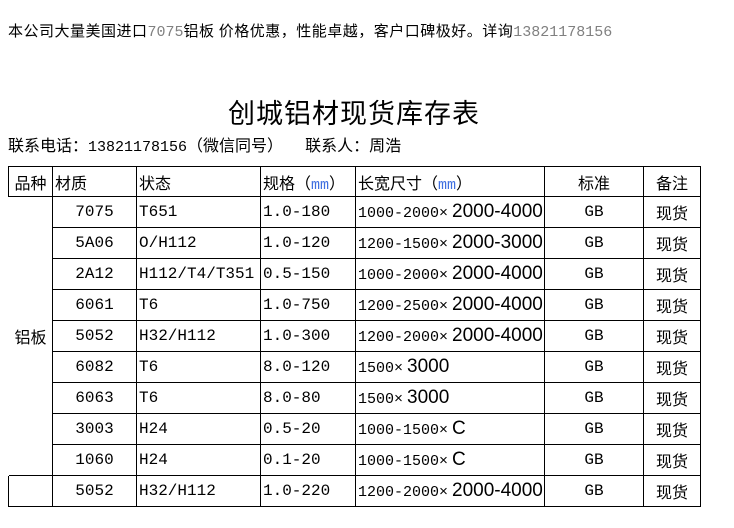 The width and height of the screenshot is (734, 528). Describe the element at coordinates (459, 459) in the screenshot. I see `cell-size-length: C` at that location.